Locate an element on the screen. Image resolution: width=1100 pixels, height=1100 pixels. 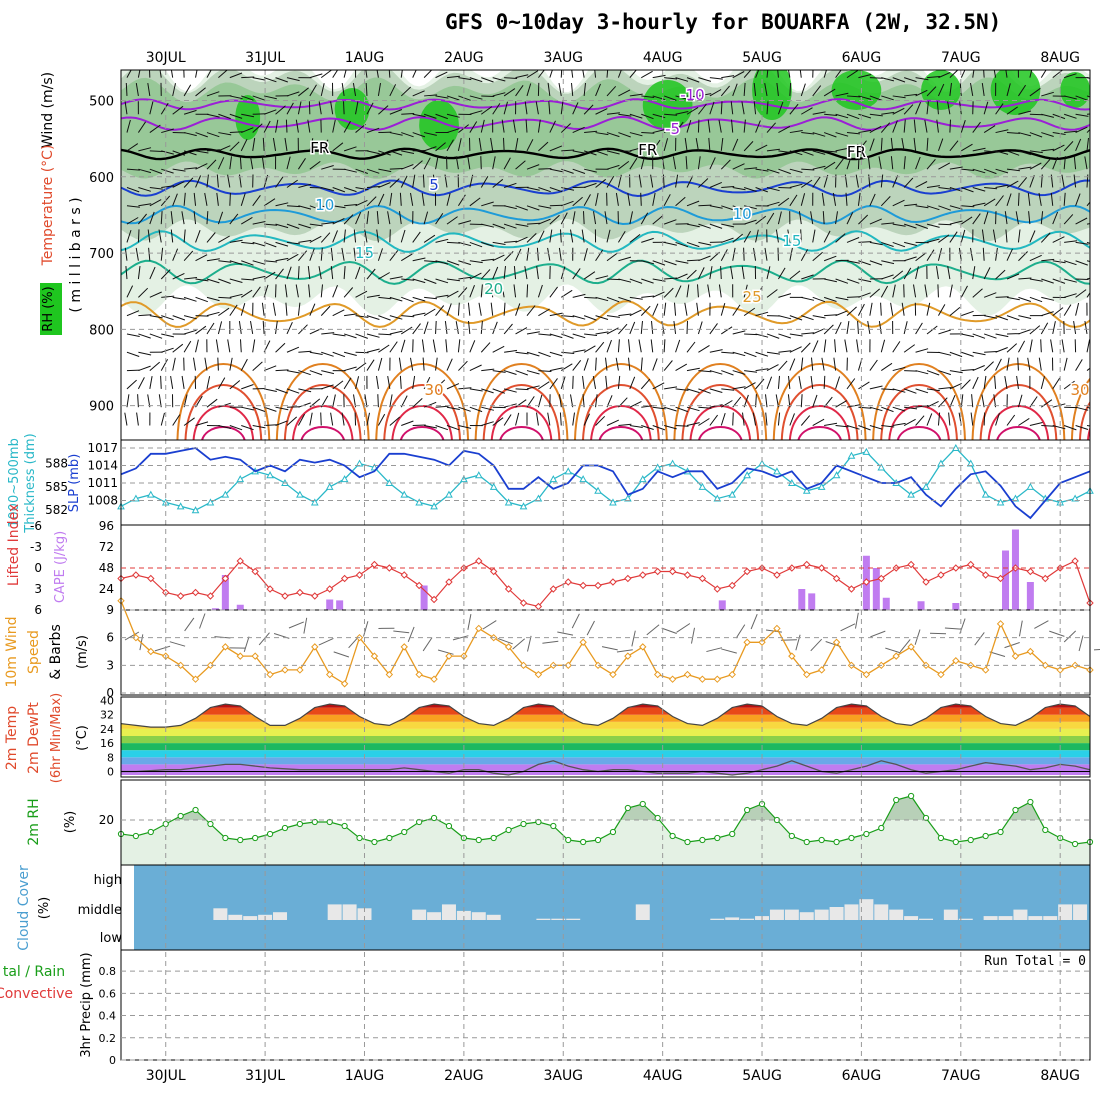
precip-tick: 0 is located at coordinates (112, 1060).